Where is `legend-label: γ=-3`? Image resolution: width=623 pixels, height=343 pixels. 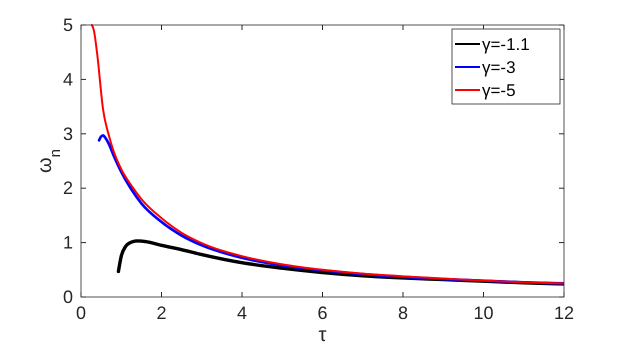 legend-label: γ=-3 is located at coordinates (499, 67).